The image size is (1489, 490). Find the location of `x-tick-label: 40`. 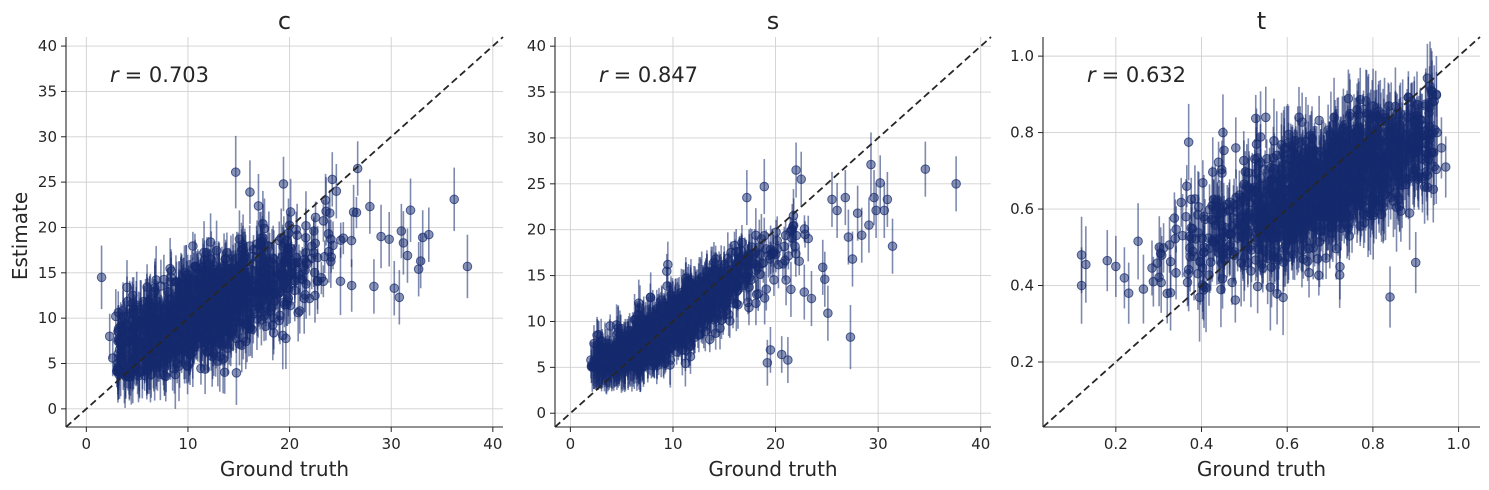

x-tick-label: 40 is located at coordinates (492, 444).